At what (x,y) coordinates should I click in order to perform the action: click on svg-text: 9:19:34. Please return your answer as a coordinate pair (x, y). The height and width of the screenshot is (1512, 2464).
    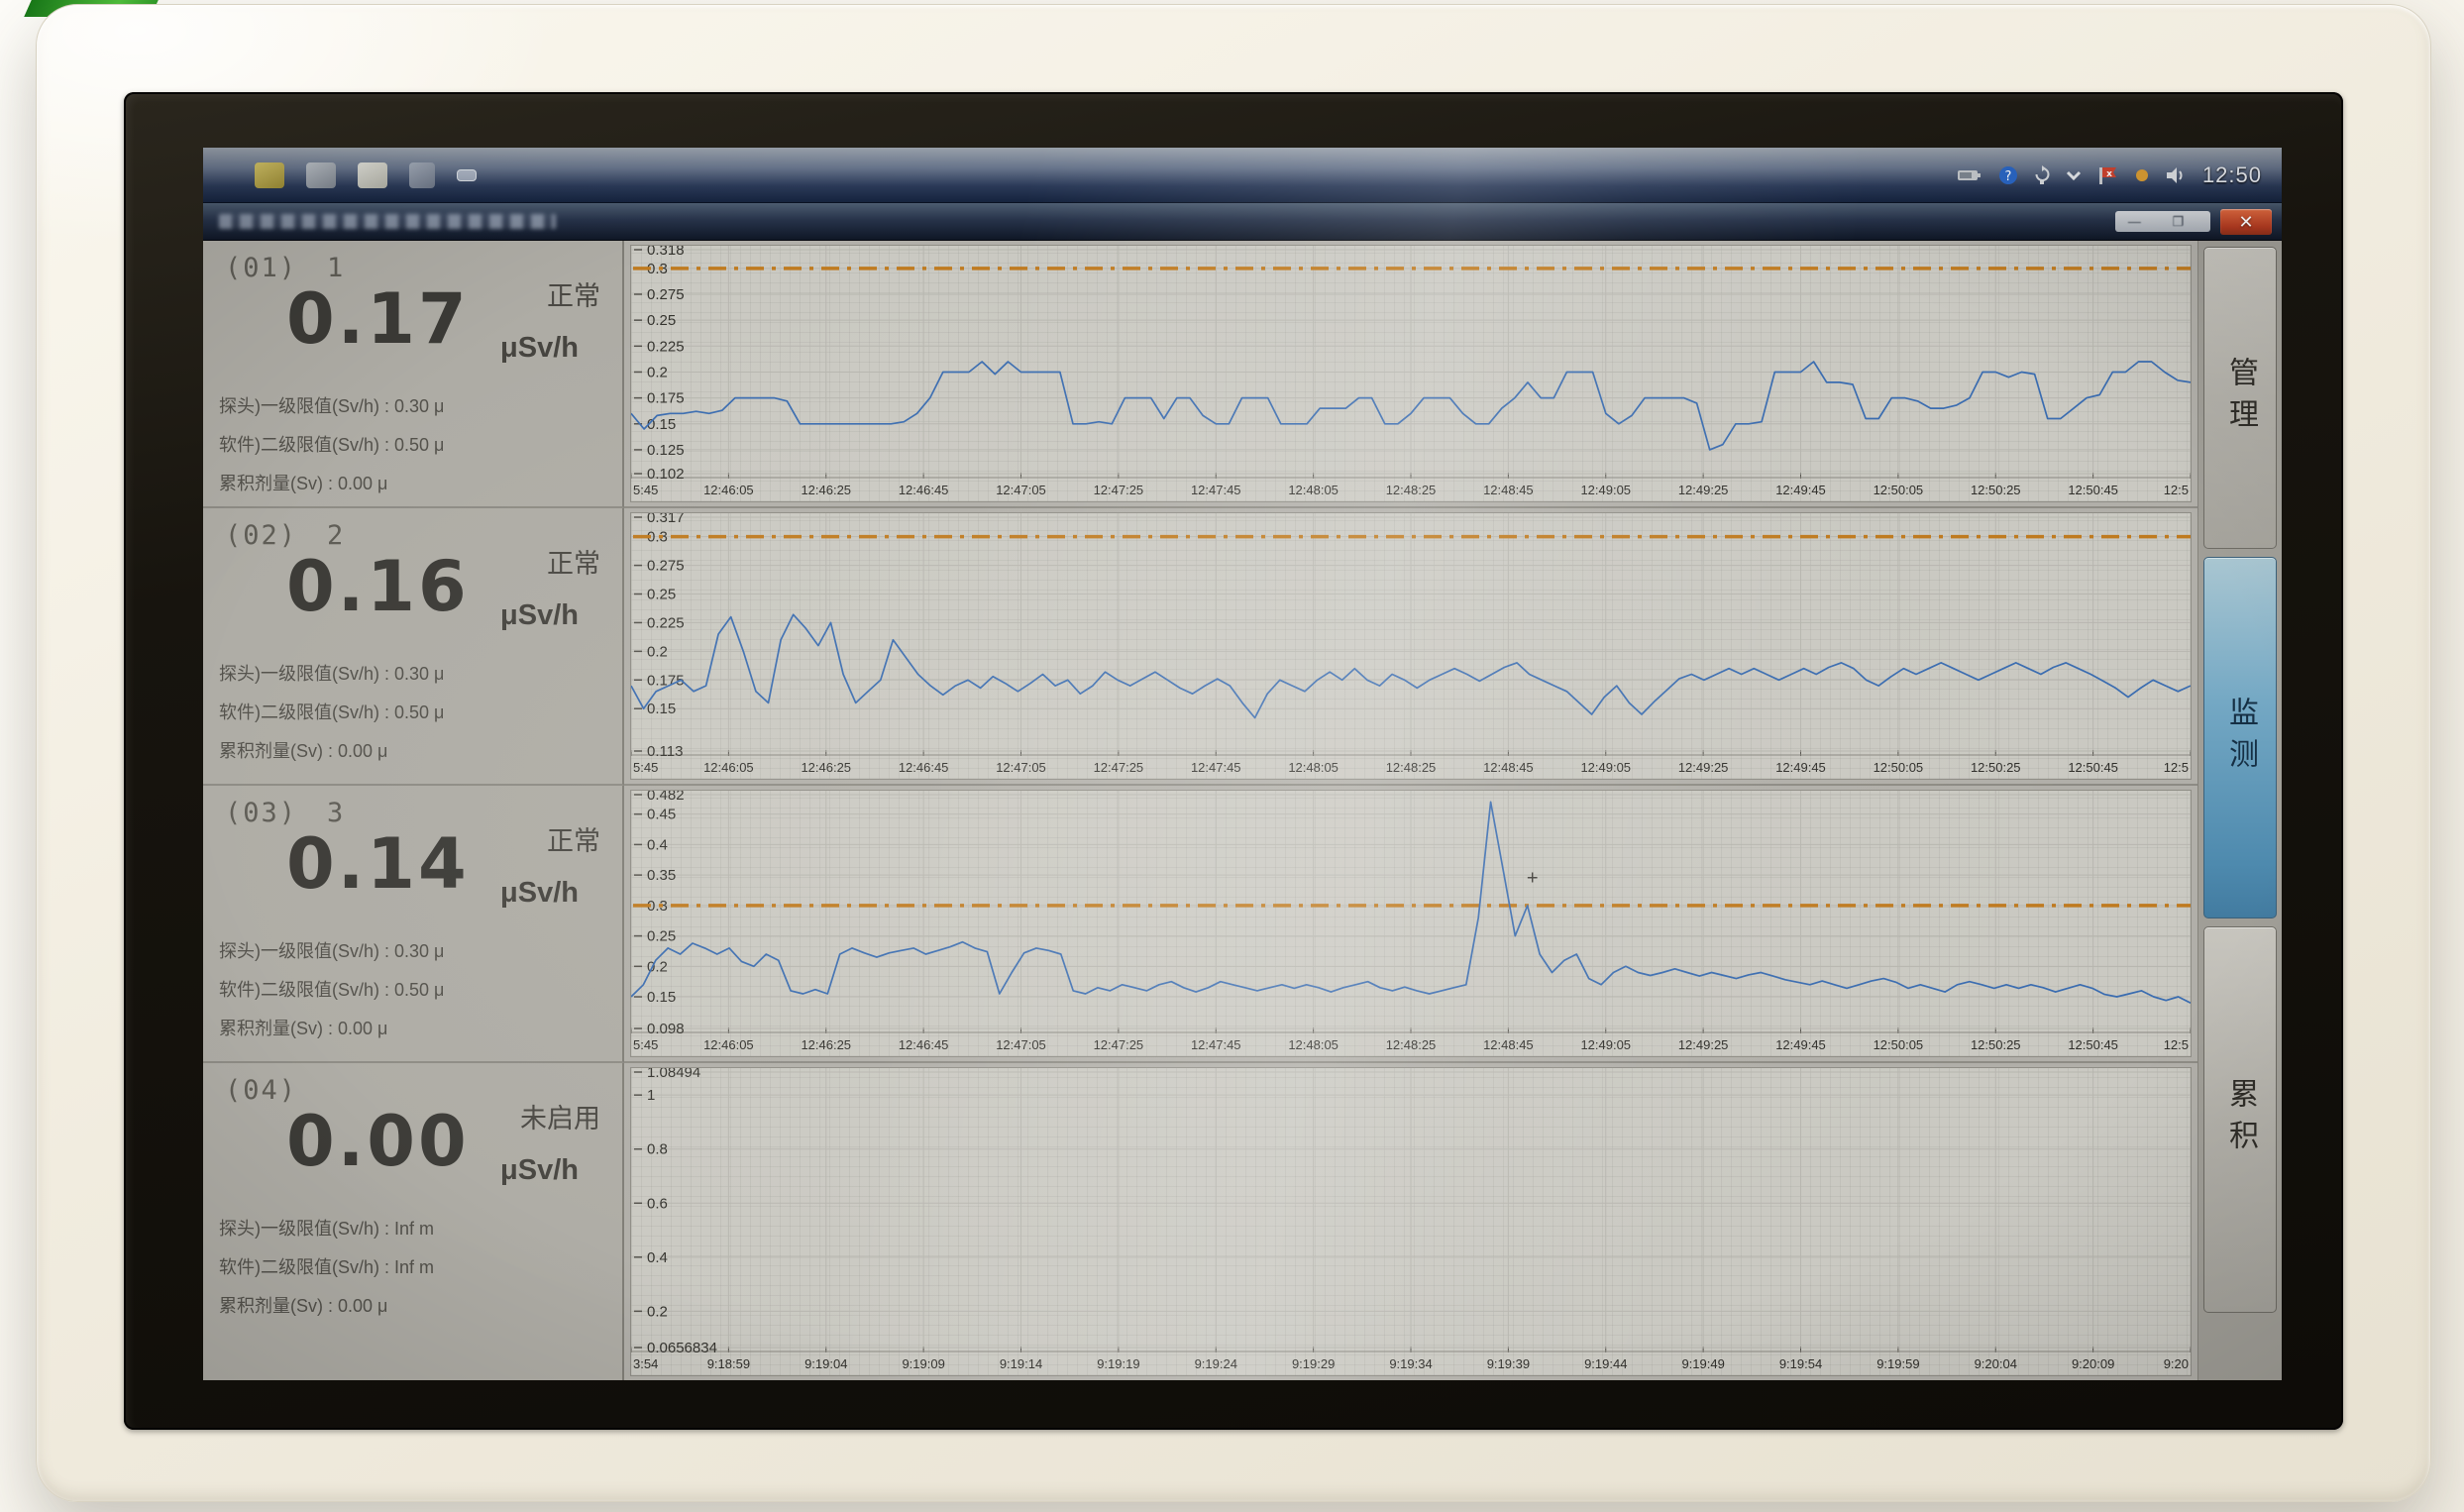
    Looking at the image, I should click on (1410, 1363).